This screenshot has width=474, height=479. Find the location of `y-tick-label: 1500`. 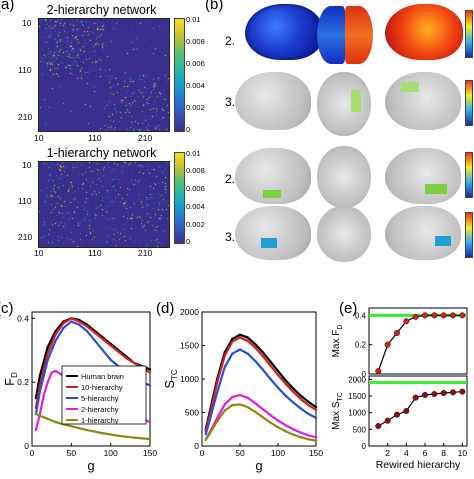

y-tick-label: 1500 is located at coordinates (357, 396).